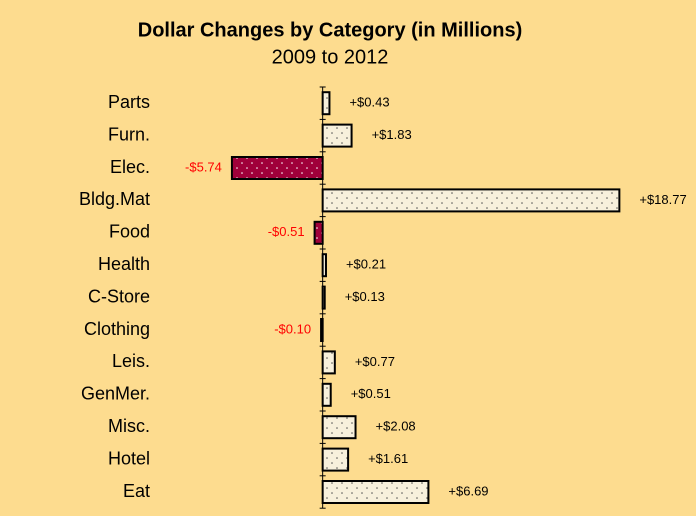 The height and width of the screenshot is (516, 696). What do you see at coordinates (131, 361) in the screenshot?
I see `category-label: Leis.` at bounding box center [131, 361].